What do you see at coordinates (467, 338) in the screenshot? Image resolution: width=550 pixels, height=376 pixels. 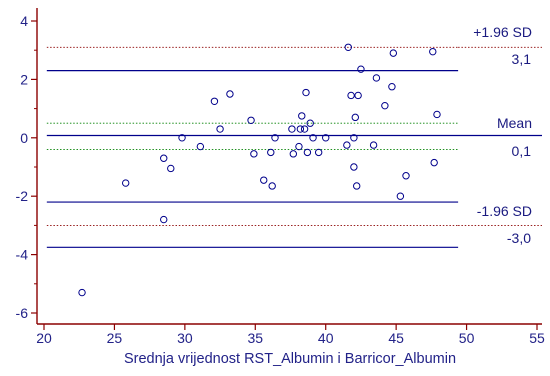 I see `x-tick-label: 50` at bounding box center [467, 338].